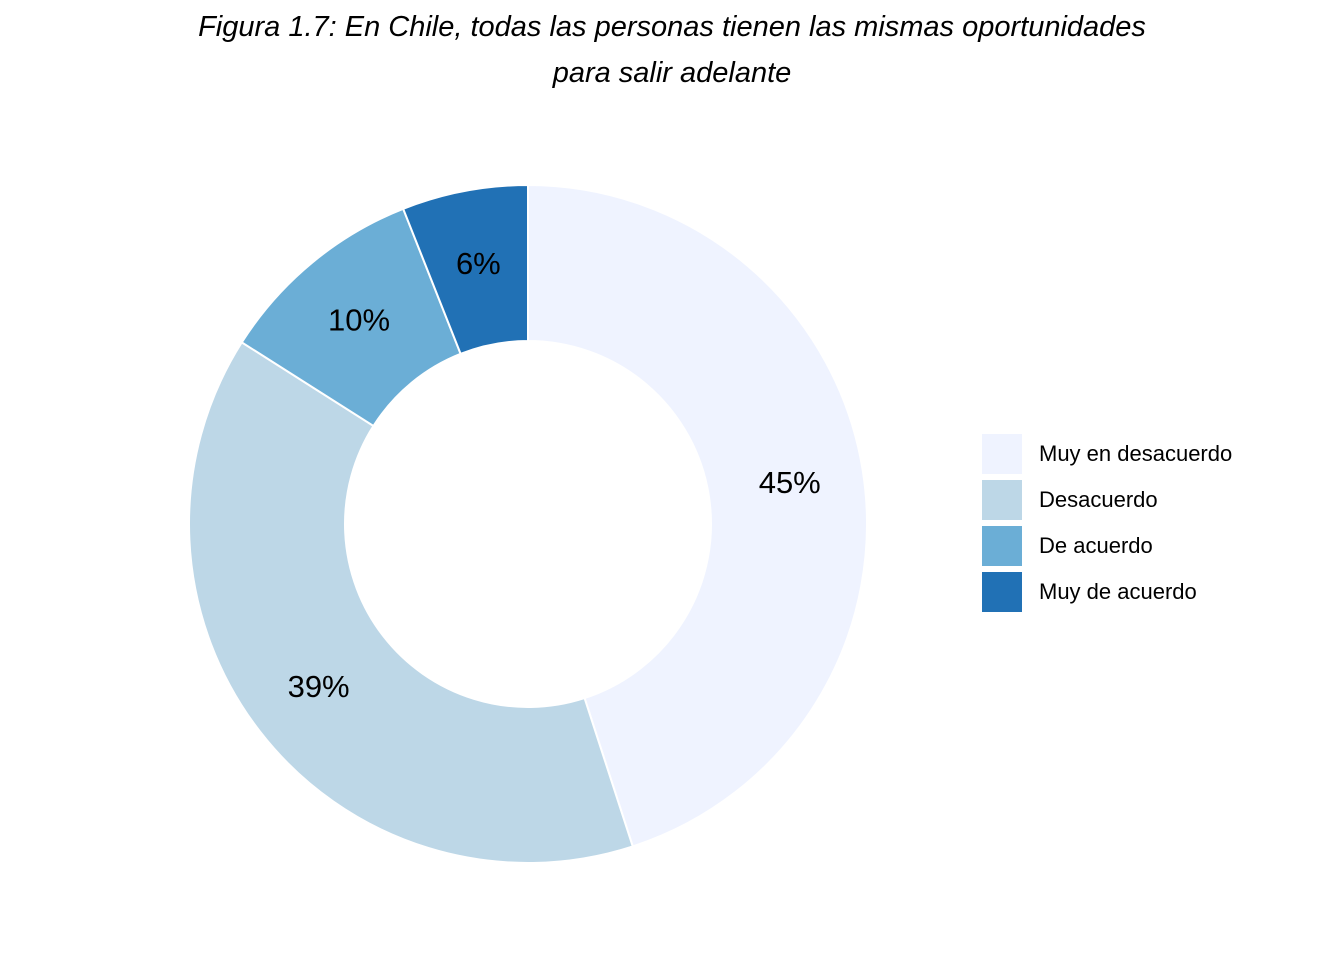 Image resolution: width=1344 pixels, height=960 pixels. What do you see at coordinates (672, 73) in the screenshot?
I see `chart-title-line-2: para salir adelante` at bounding box center [672, 73].